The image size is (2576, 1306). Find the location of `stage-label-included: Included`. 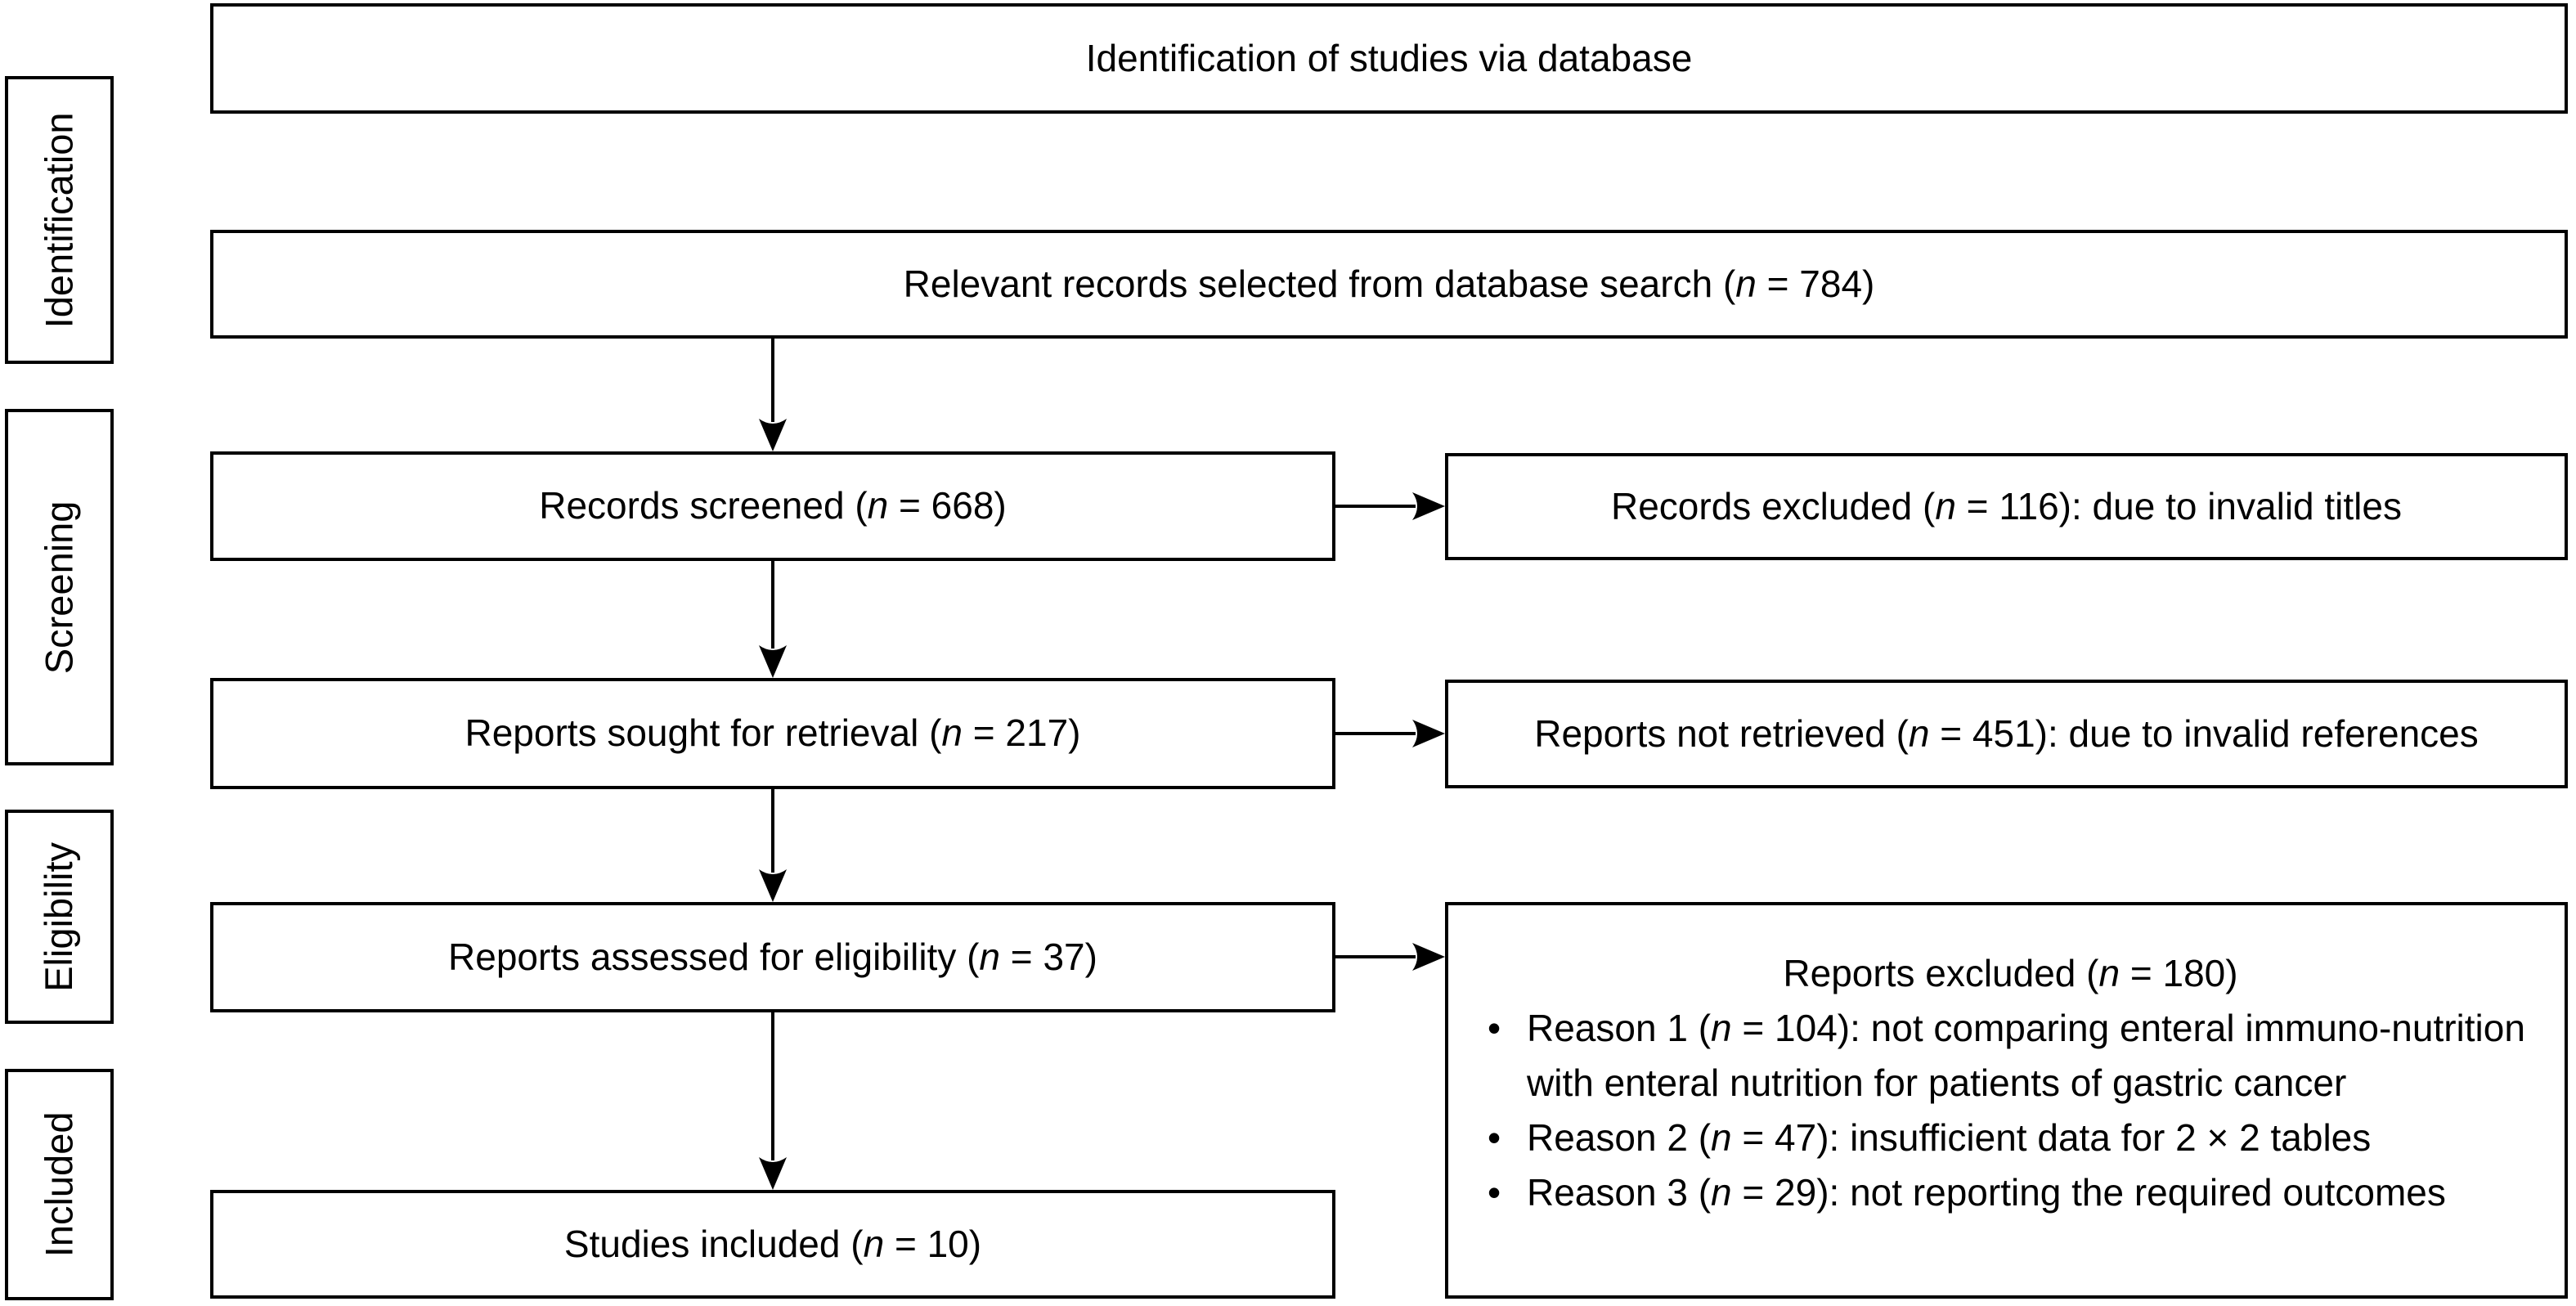

stage-label-included: Included is located at coordinates (59, 1184).